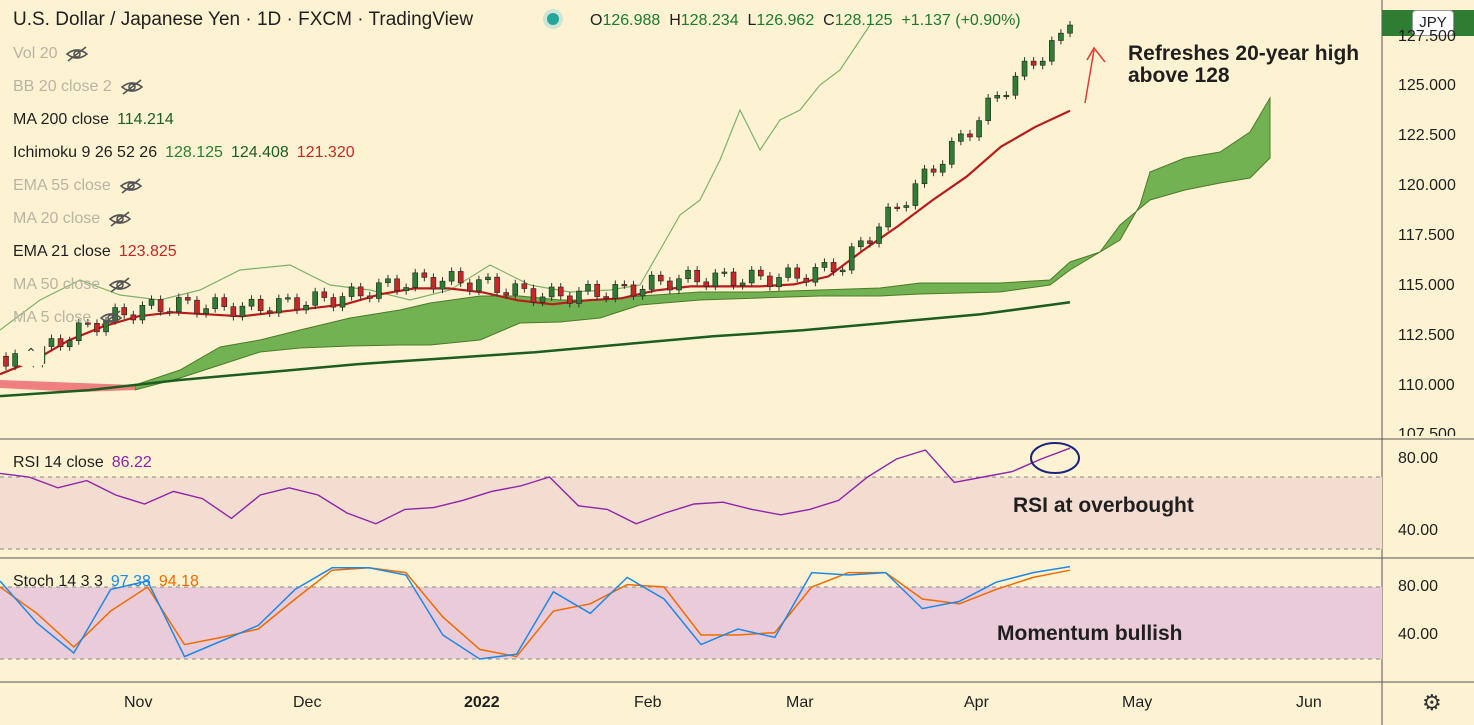  What do you see at coordinates (31, 353) in the screenshot?
I see `collapse-legend-icon: ⌃` at bounding box center [31, 353].